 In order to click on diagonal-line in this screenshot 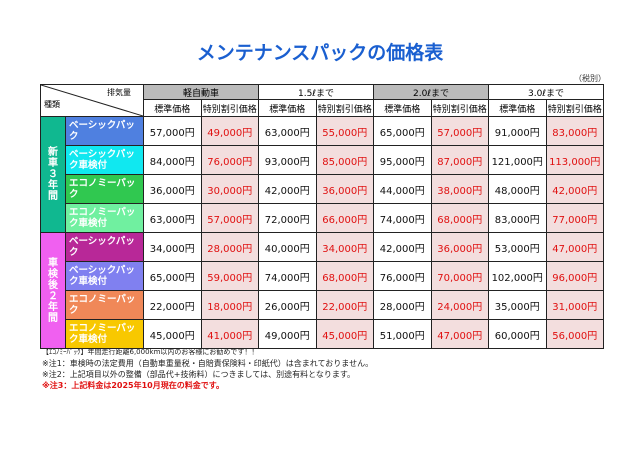, I will do `click(92, 100)`.